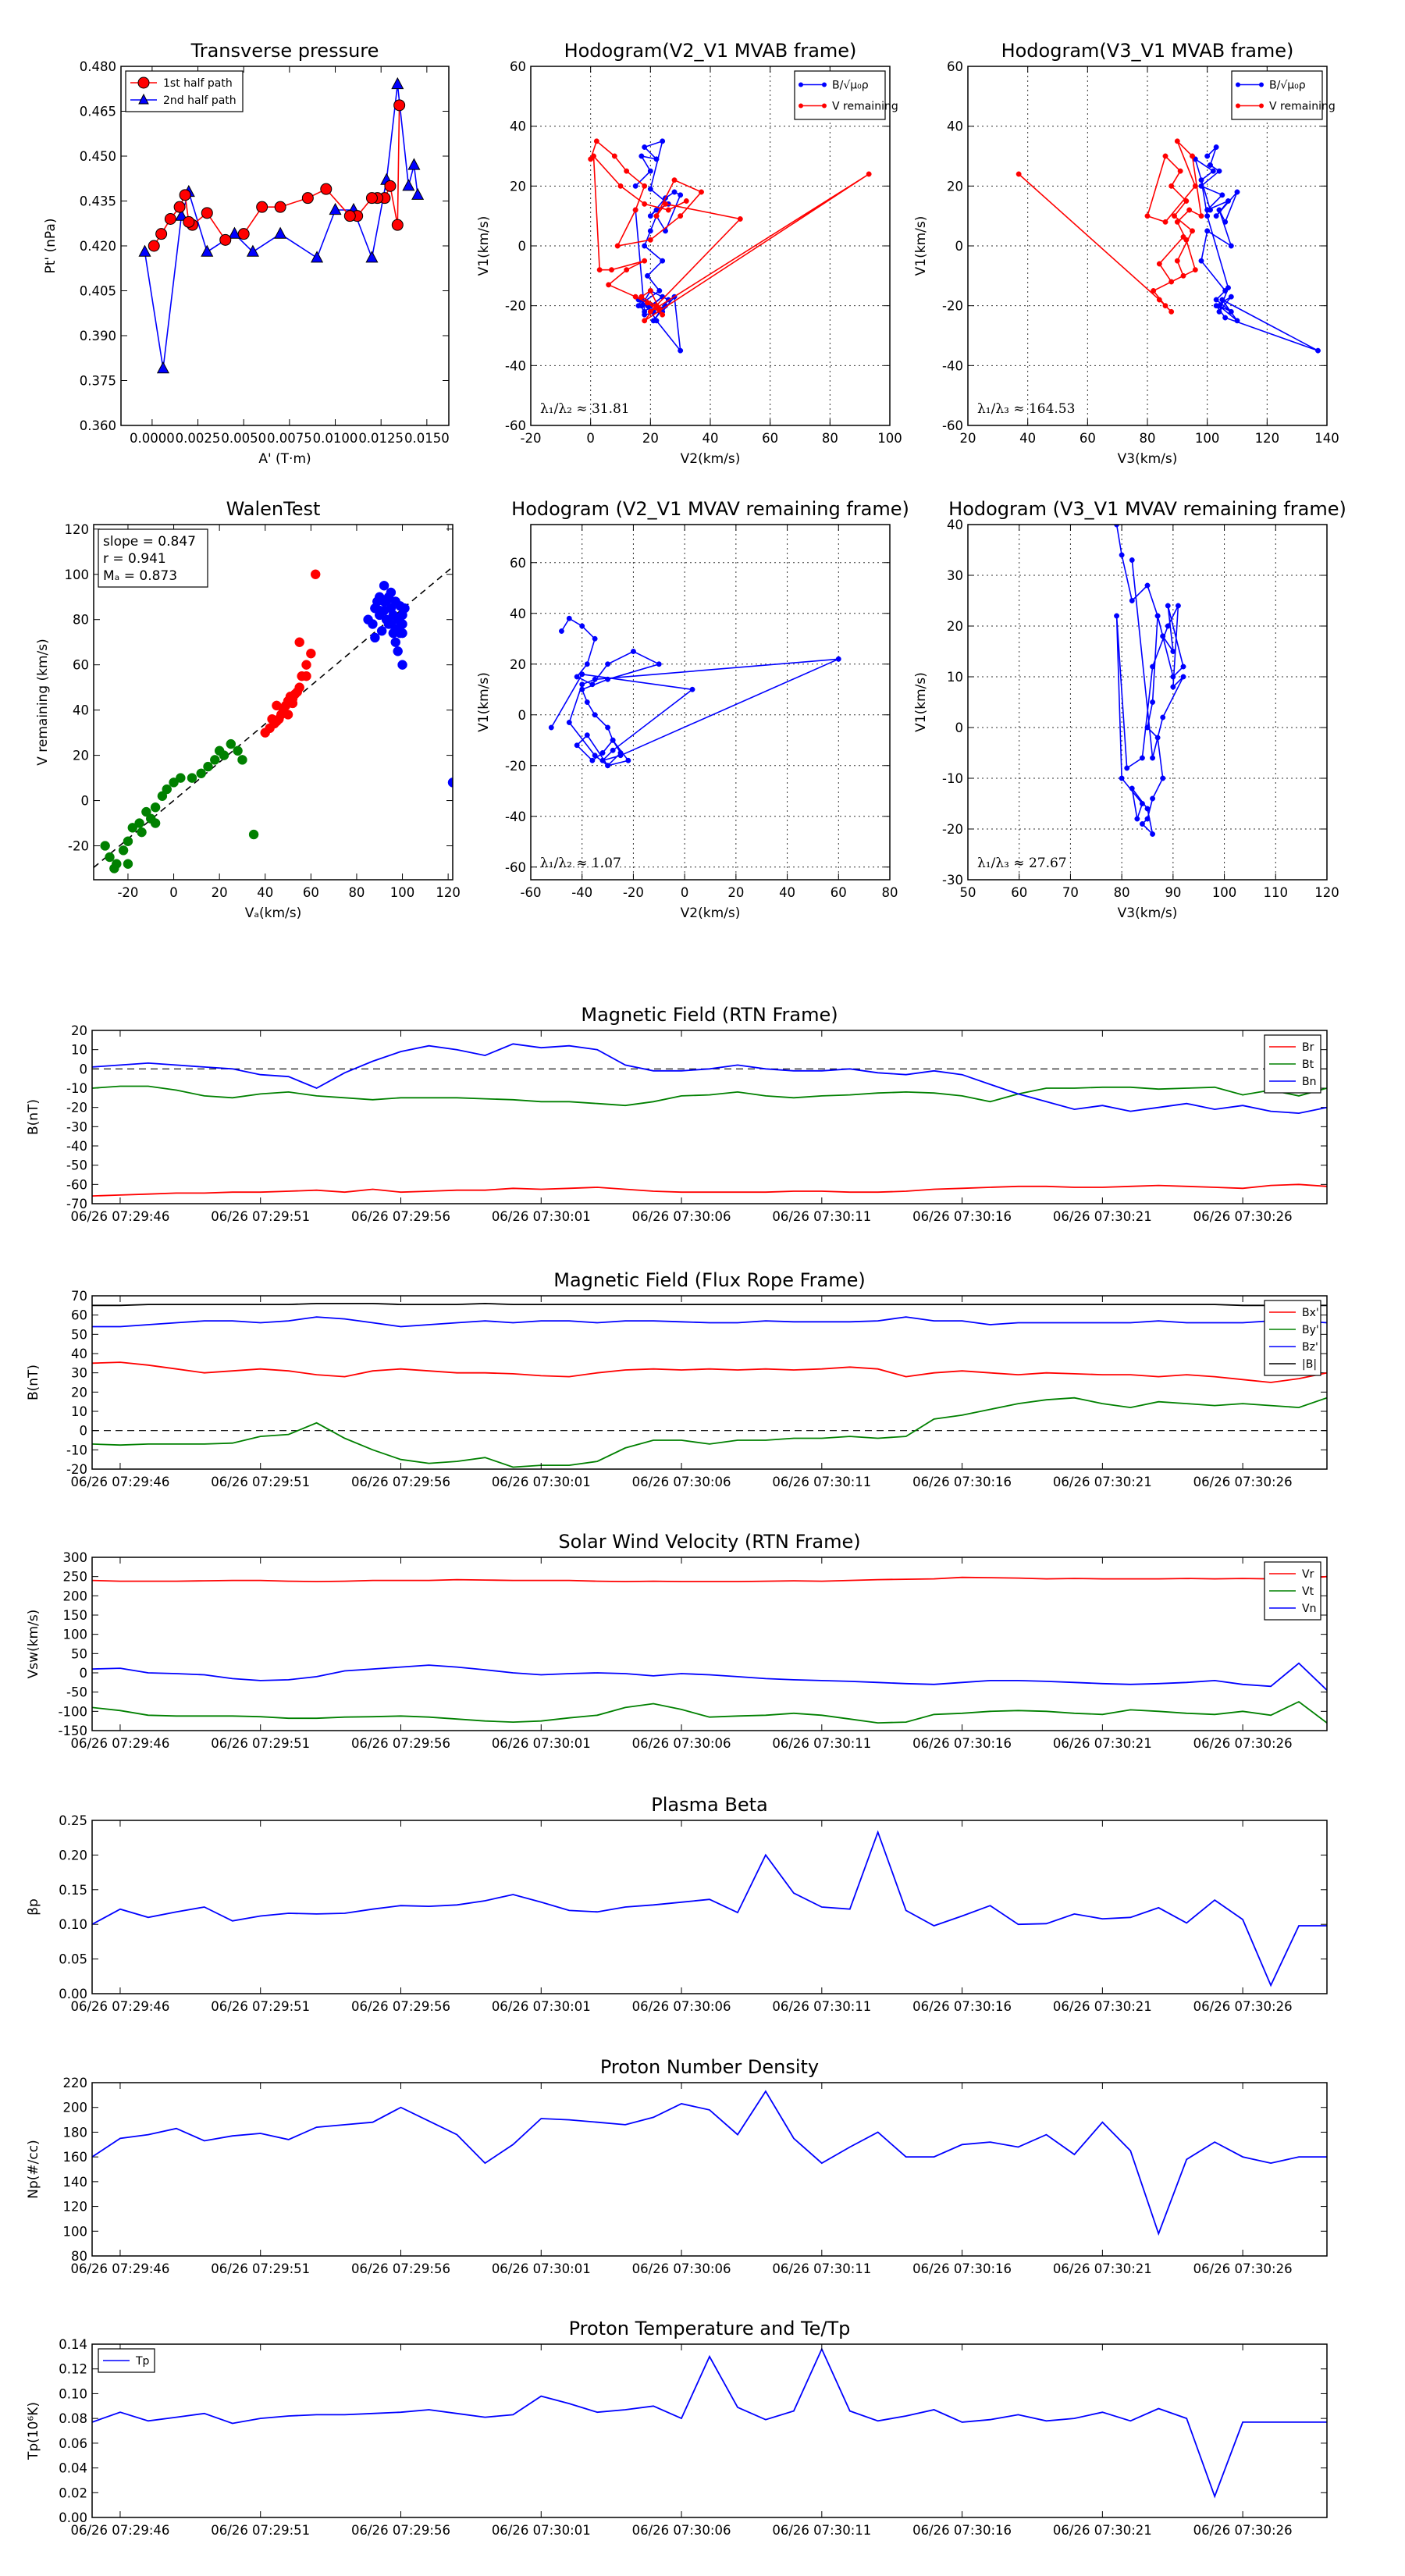  I want to click on time-tick-label: 06/26 07:30:21, so click(1102, 2268).